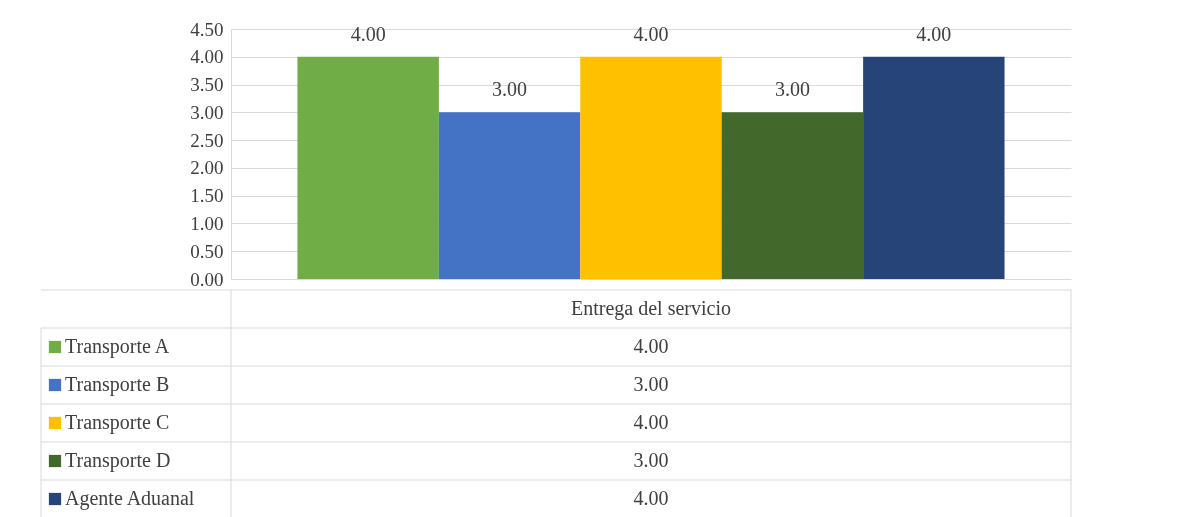  What do you see at coordinates (207, 140) in the screenshot?
I see `y-tick-label: 2.50` at bounding box center [207, 140].